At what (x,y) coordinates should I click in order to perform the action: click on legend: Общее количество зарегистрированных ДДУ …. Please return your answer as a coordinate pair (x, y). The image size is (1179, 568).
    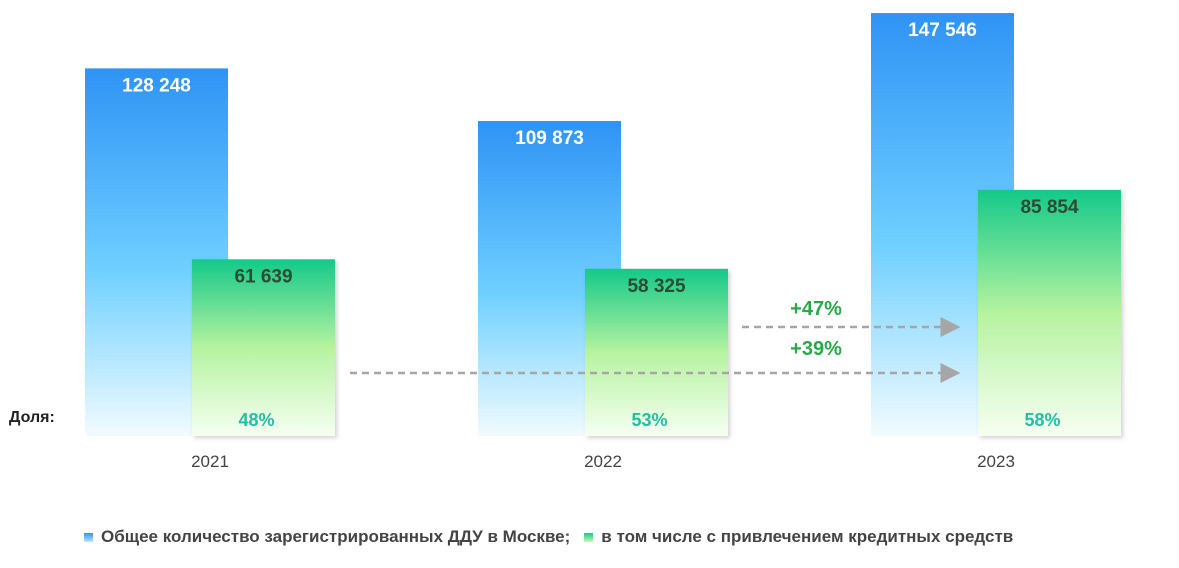
    Looking at the image, I should click on (548, 537).